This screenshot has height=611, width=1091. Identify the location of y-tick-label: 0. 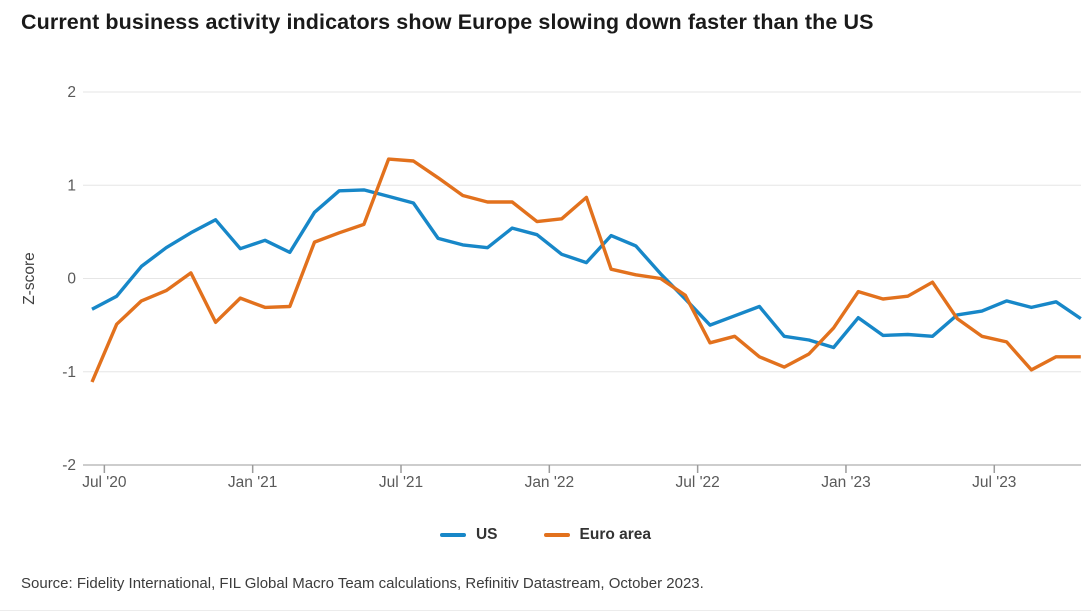
(71, 279).